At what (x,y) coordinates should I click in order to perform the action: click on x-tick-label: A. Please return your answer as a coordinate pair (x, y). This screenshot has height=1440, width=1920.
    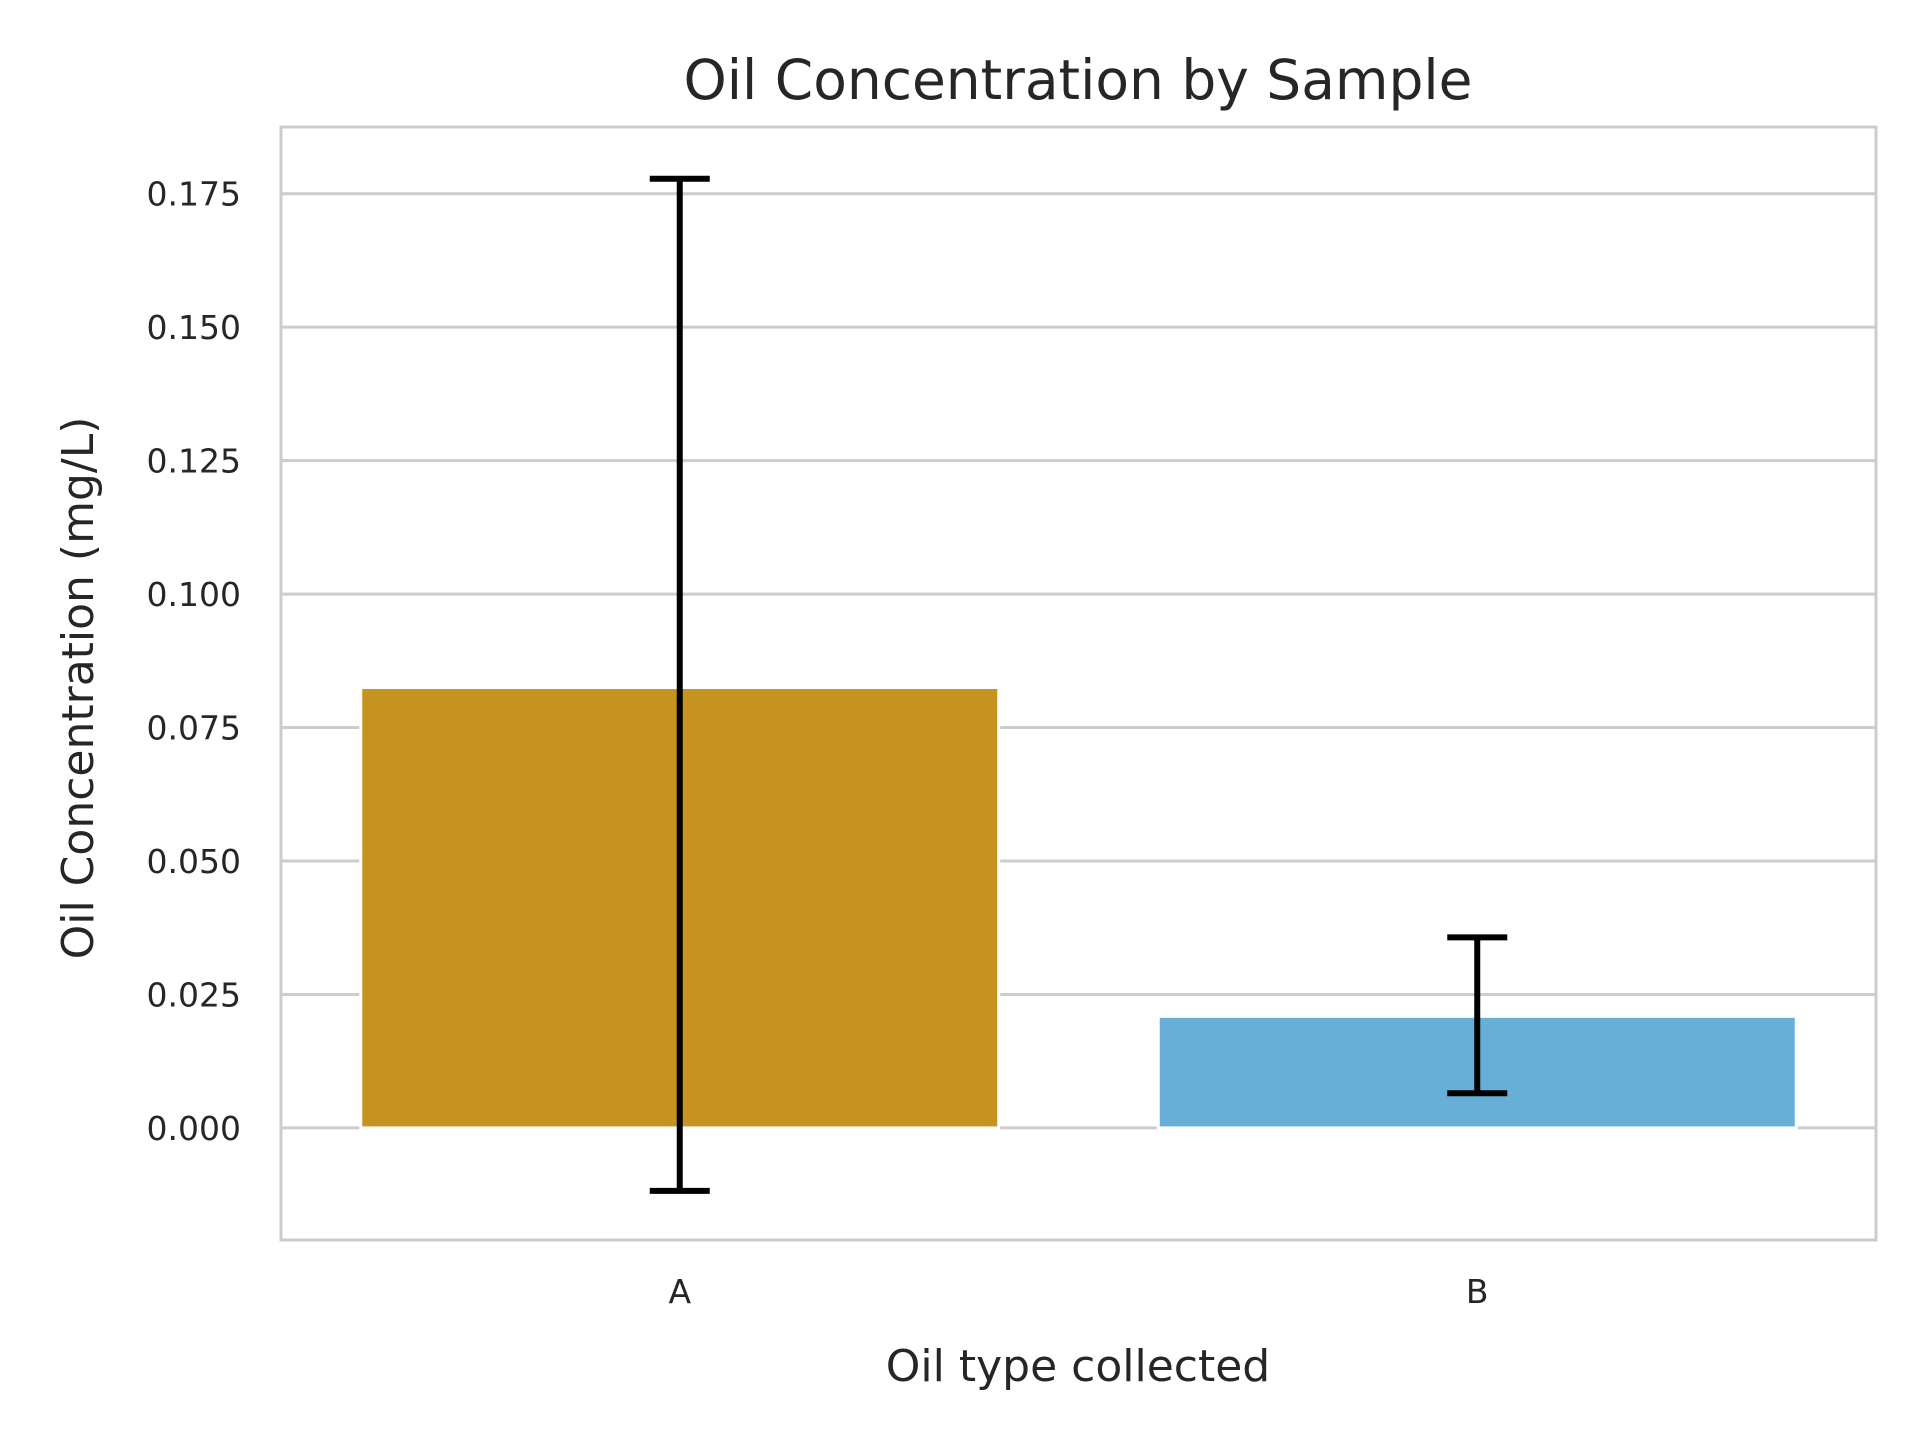
    Looking at the image, I should click on (679, 1291).